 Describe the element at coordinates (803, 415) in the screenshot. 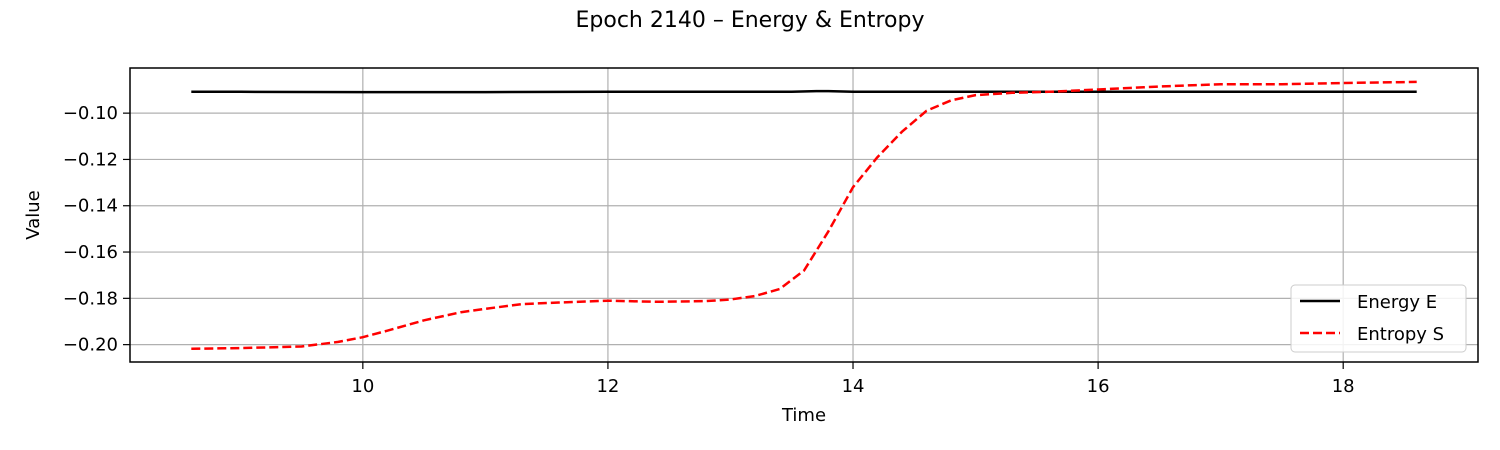

I see `x-axis-label: Time` at that location.